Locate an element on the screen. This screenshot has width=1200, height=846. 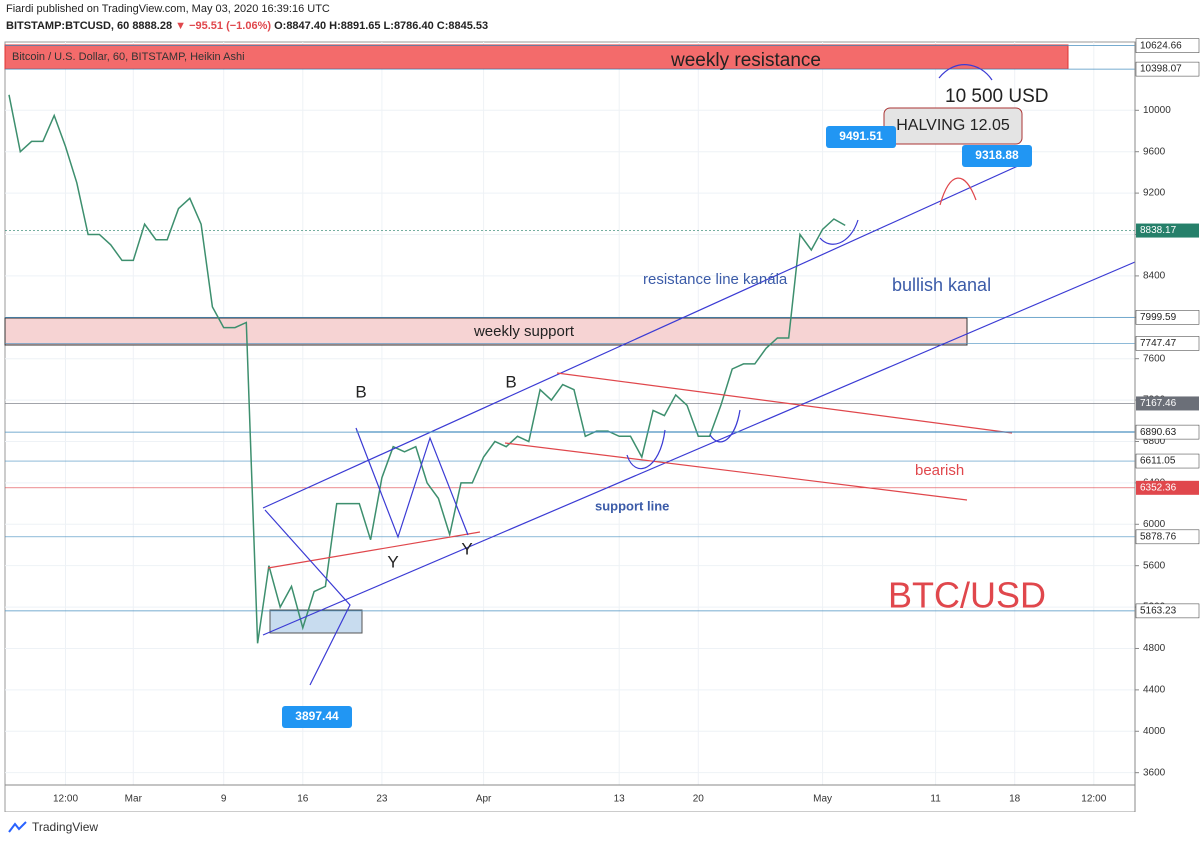
callout-label: 3897.44 is located at coordinates (317, 716).